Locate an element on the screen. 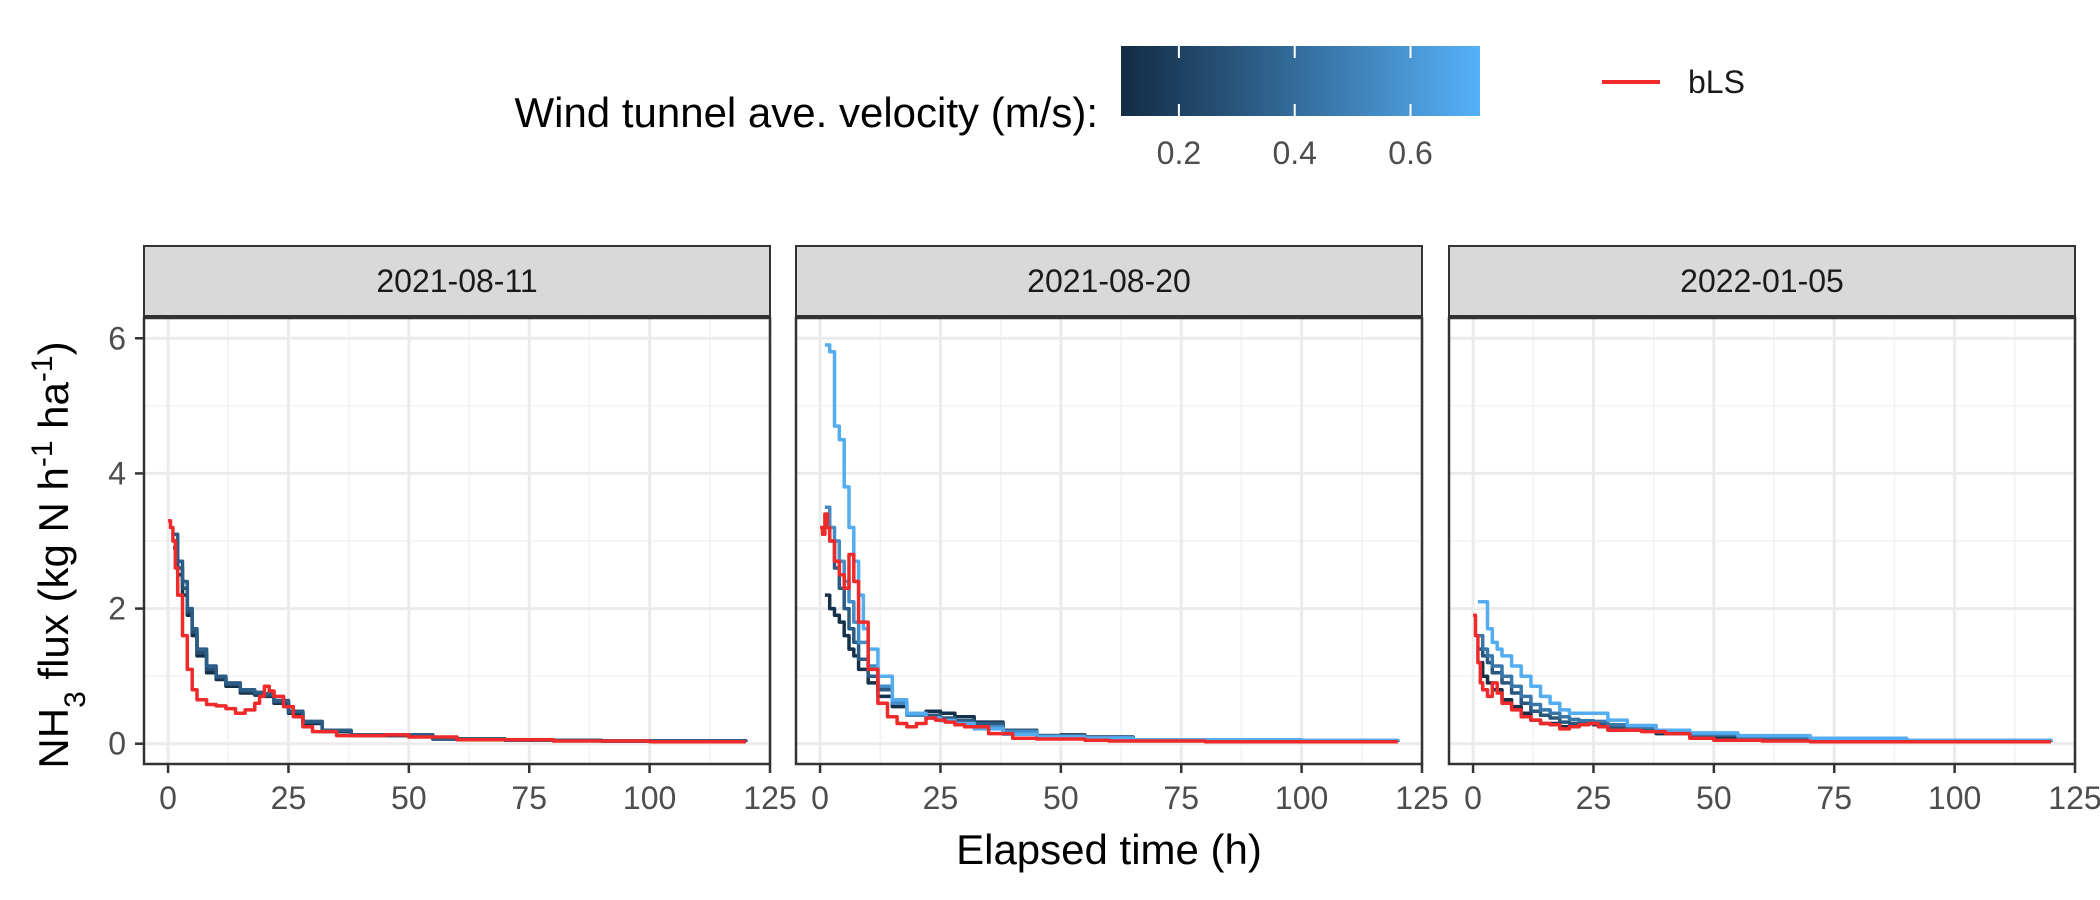 This screenshot has height=900, width=2100. y-tick-label: 2 is located at coordinates (117, 609).